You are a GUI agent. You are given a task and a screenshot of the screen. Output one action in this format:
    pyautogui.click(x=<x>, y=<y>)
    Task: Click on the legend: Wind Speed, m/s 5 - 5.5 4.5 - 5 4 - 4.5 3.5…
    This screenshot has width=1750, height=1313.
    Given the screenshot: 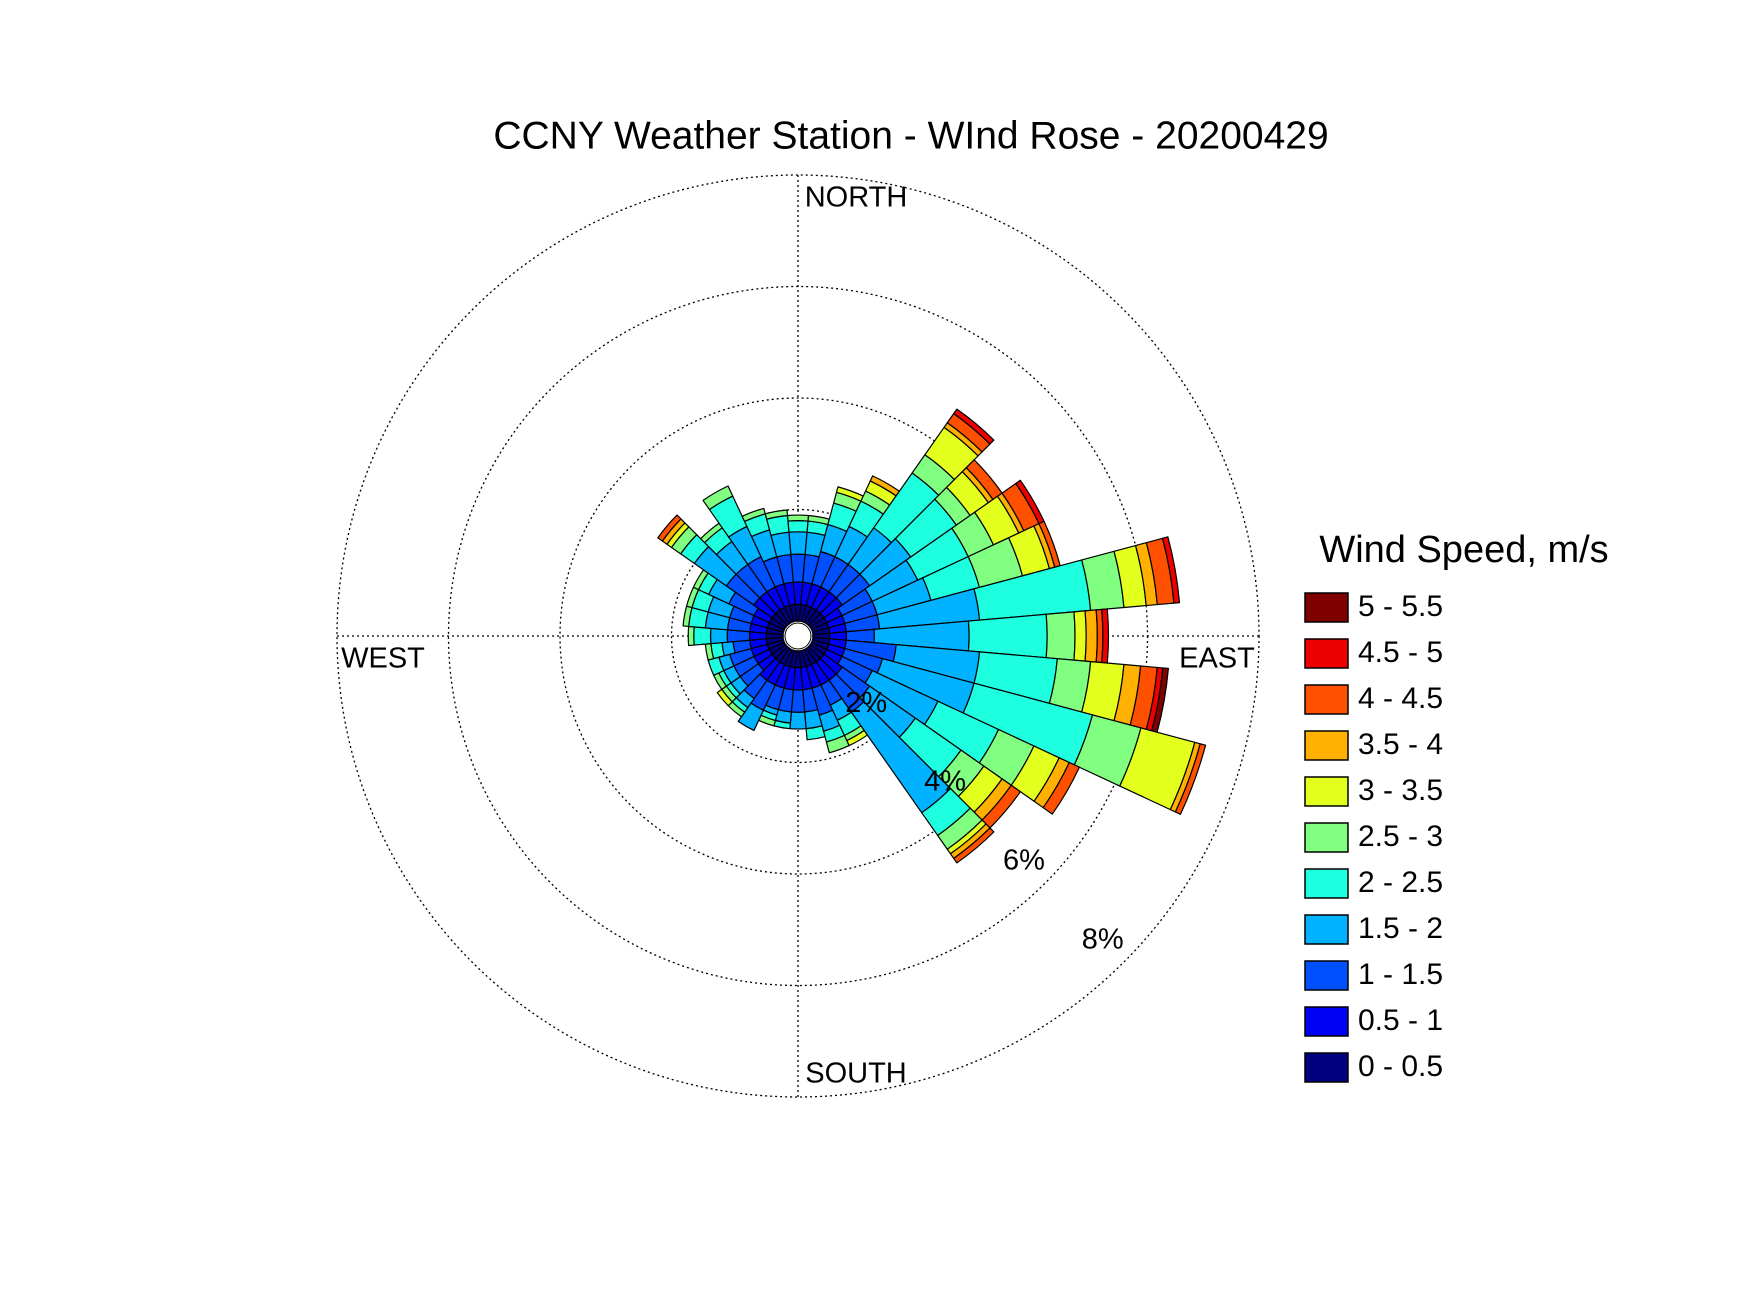 What is the action you would take?
    pyautogui.click(x=1456, y=806)
    